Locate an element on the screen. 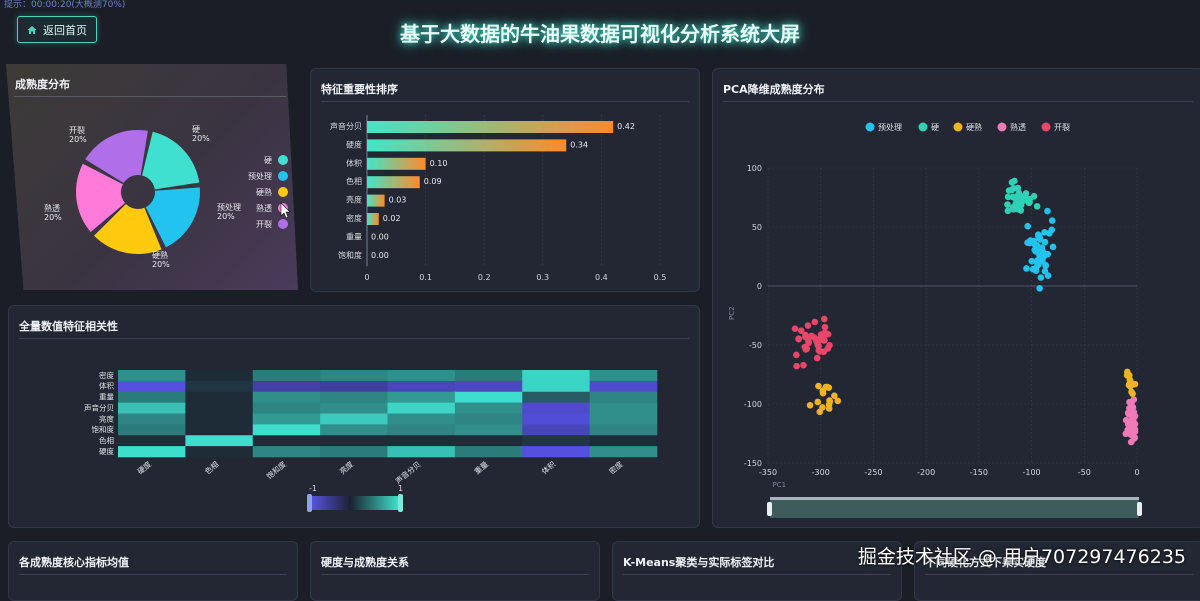  zoom-handle-left is located at coordinates (769, 509).